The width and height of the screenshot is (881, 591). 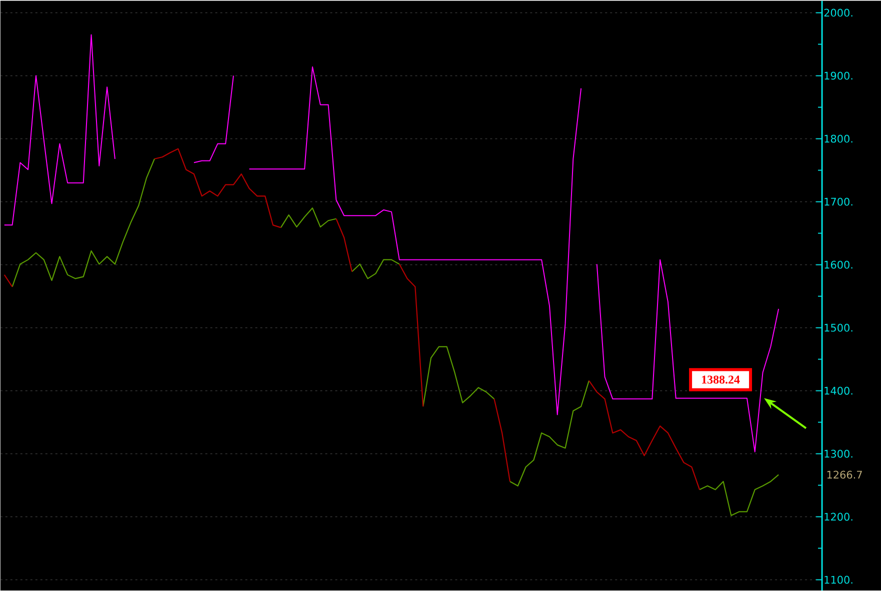 I want to click on y-tick-label: 1500., so click(x=838, y=328).